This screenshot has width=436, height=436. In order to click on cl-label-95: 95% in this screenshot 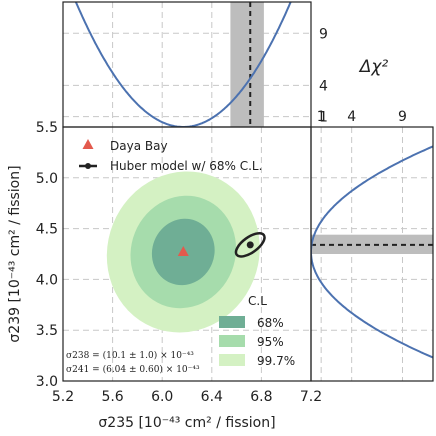, I will do `click(270, 342)`.